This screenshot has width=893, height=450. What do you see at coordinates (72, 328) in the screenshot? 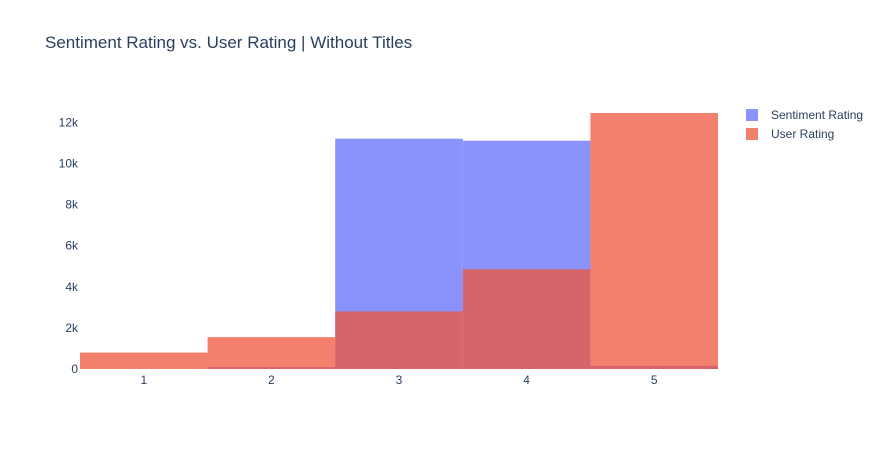
I see `y-tick-label: 2k` at bounding box center [72, 328].